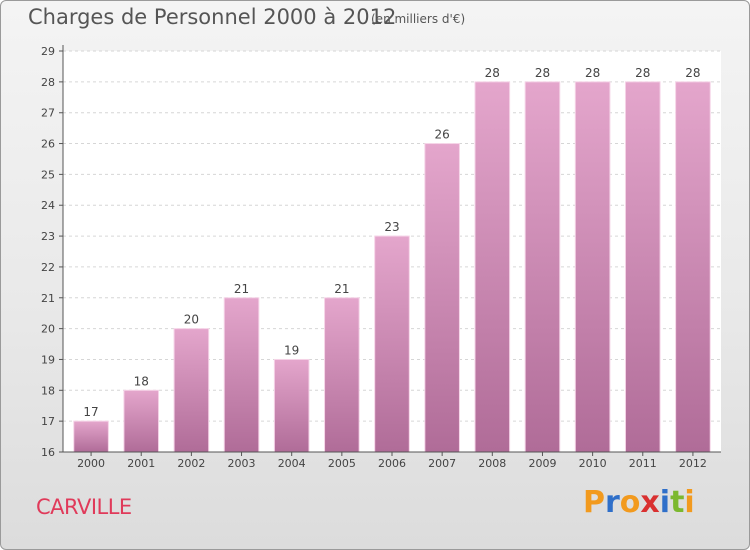 This screenshot has width=750, height=550. Describe the element at coordinates (48, 421) in the screenshot. I see `y-tick-label: 17` at that location.